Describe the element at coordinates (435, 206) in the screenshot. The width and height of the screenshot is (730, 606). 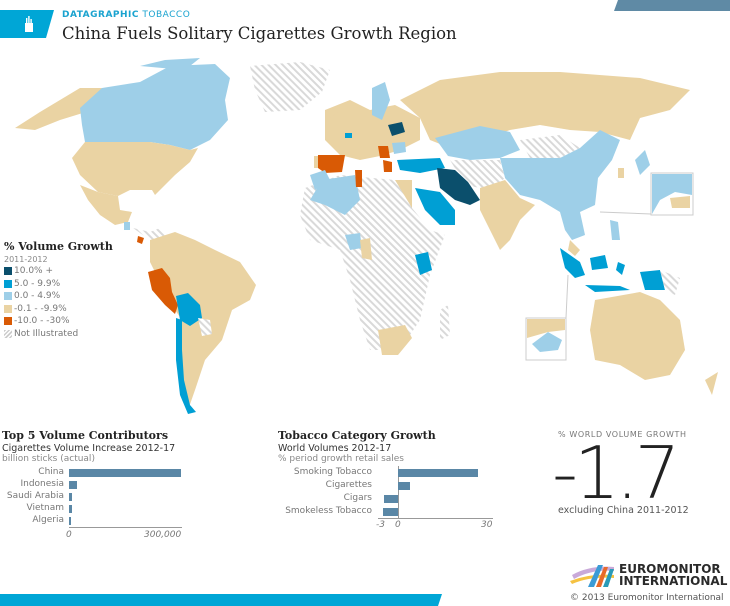
I see `saudi-arabia` at that location.